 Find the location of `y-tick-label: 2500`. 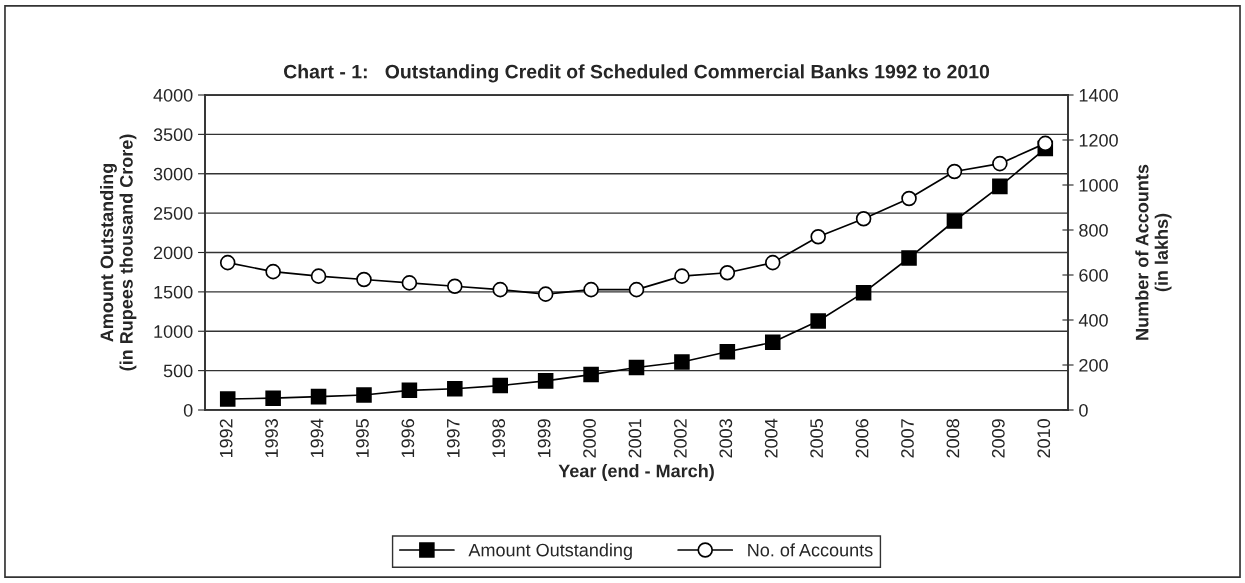

y-tick-label: 2500 is located at coordinates (173, 213).